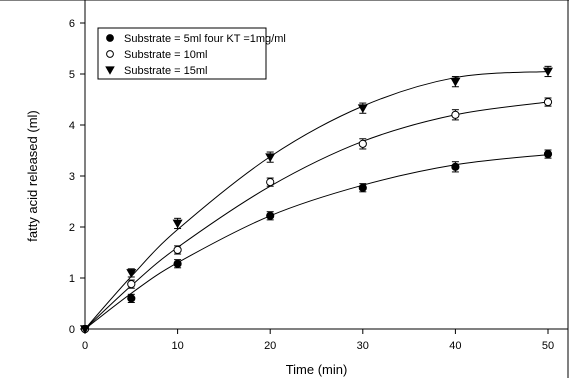 The width and height of the screenshot is (569, 378). Describe the element at coordinates (72, 126) in the screenshot. I see `y-tick-label: 4` at that location.